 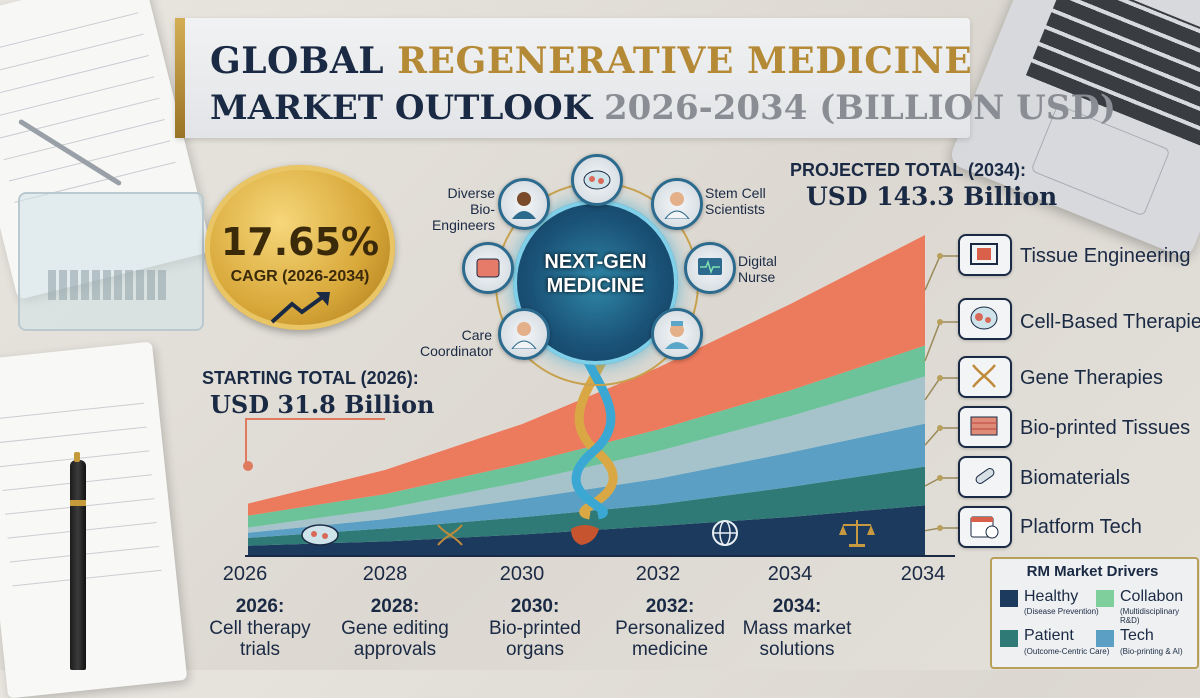 What do you see at coordinates (597, 180) in the screenshot?
I see `petri-orbit-icon` at bounding box center [597, 180].